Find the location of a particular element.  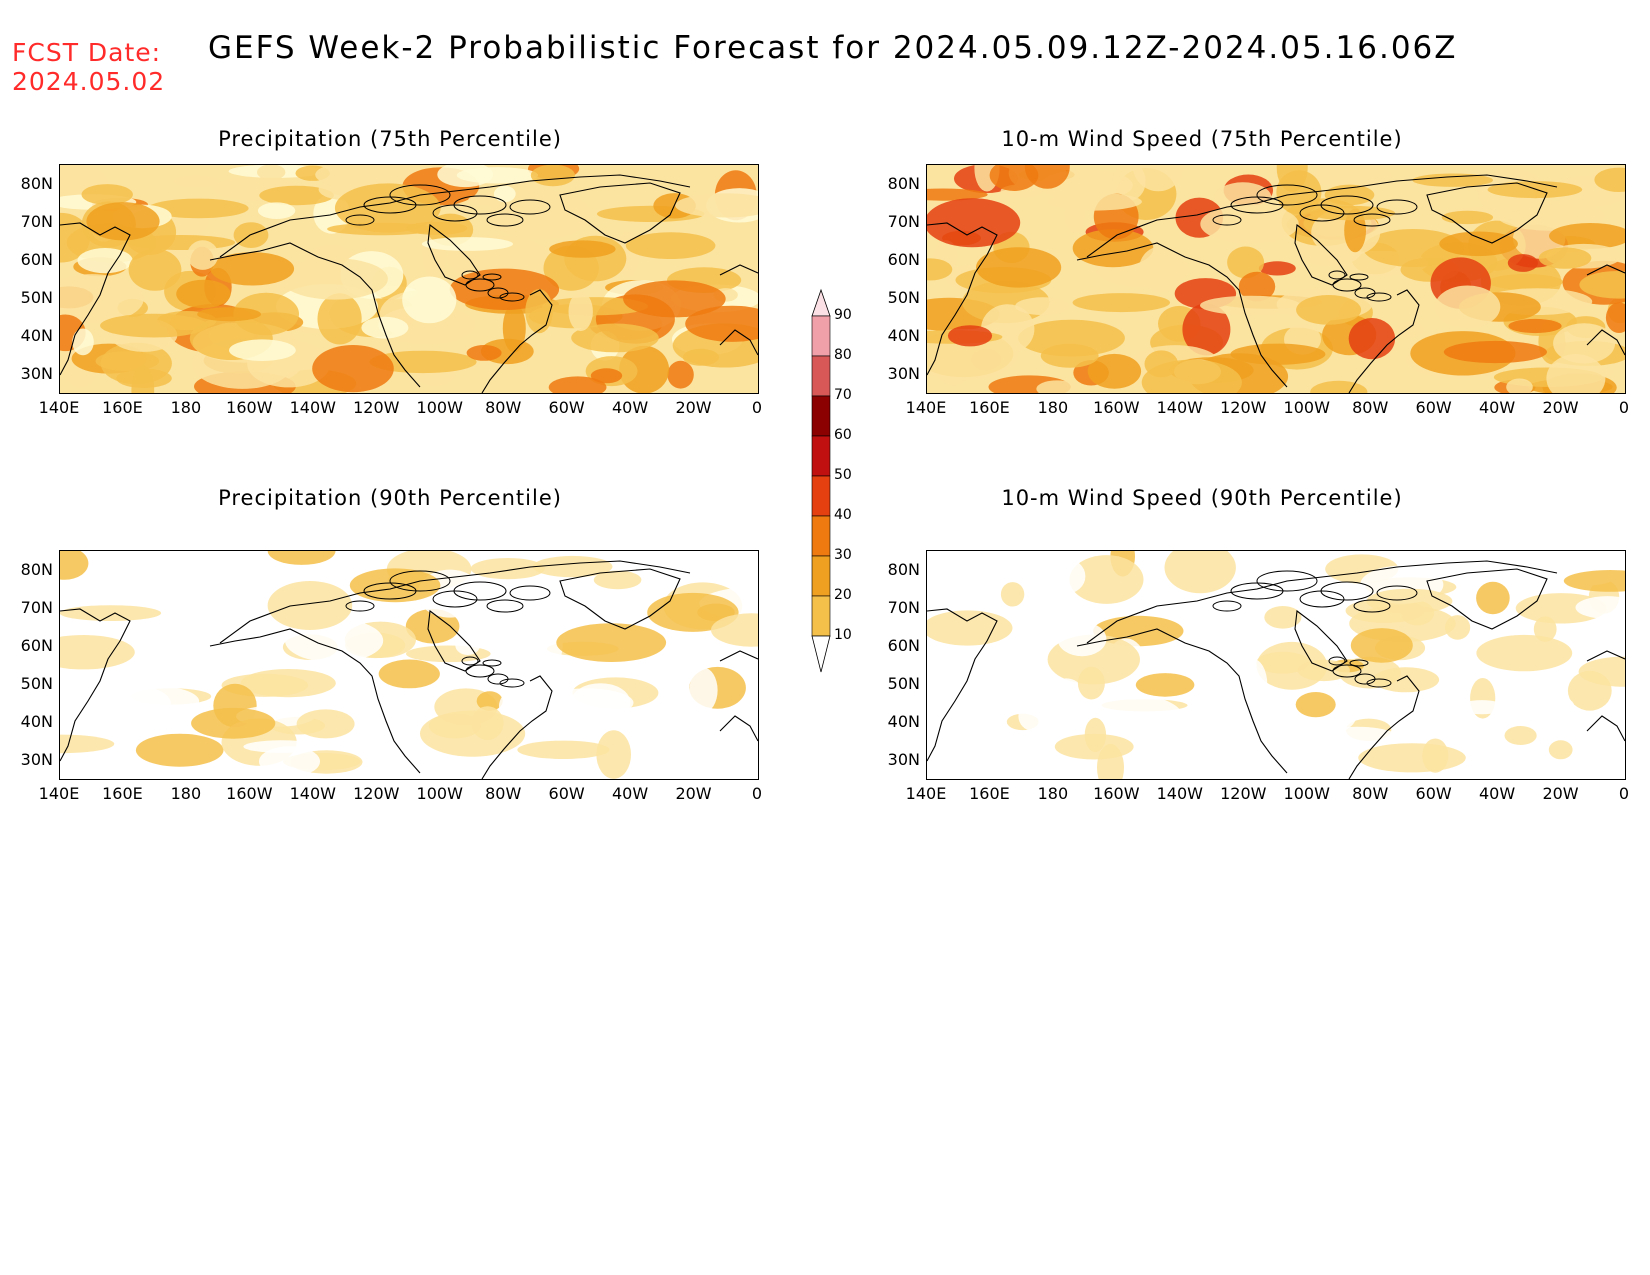

lat-label: 70N is located at coordinates (903, 221).